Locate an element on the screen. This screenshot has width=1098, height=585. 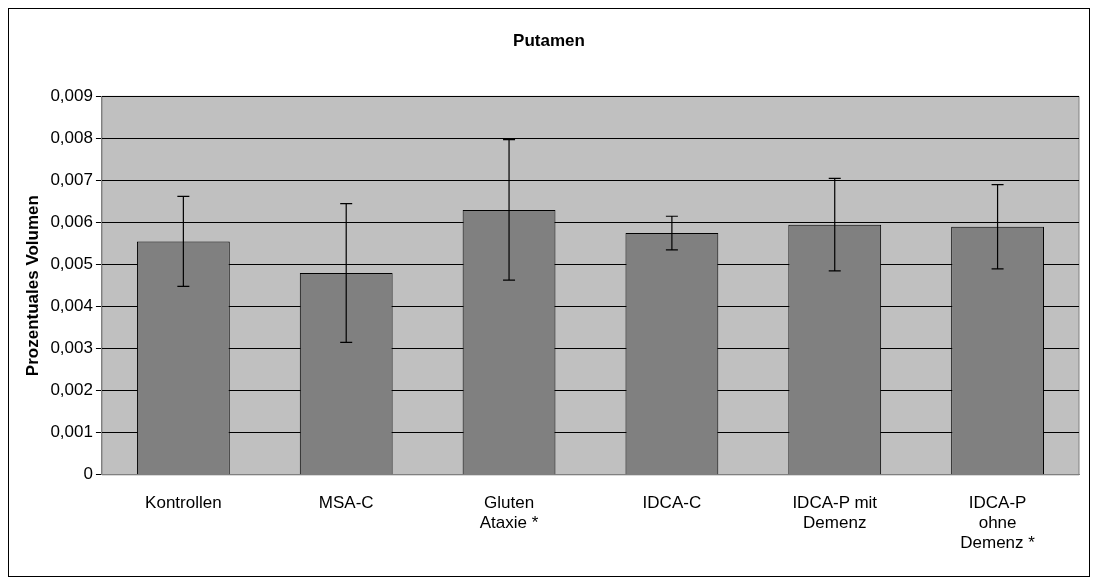
x-tick-label: MSA-C is located at coordinates (346, 502).